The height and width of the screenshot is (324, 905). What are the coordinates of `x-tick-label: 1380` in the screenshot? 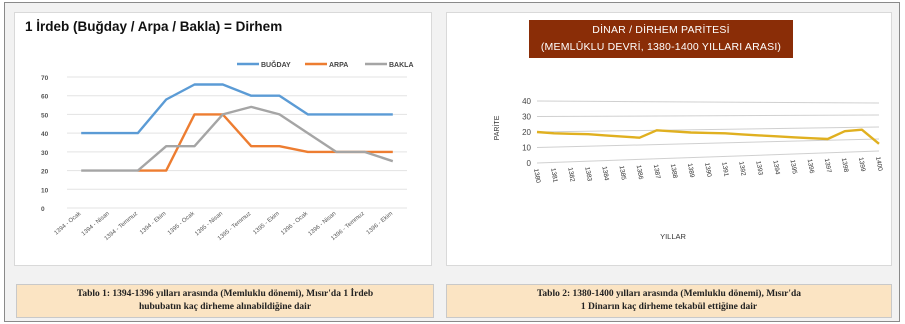 It's located at (536, 176).